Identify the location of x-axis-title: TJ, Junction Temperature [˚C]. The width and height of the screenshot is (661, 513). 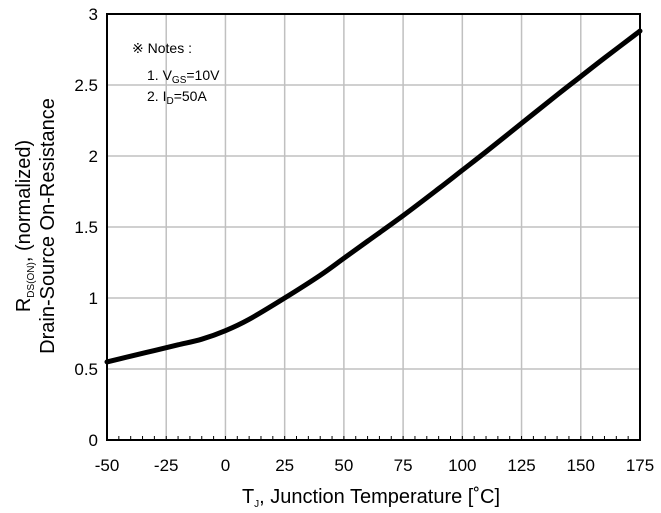
(371, 498).